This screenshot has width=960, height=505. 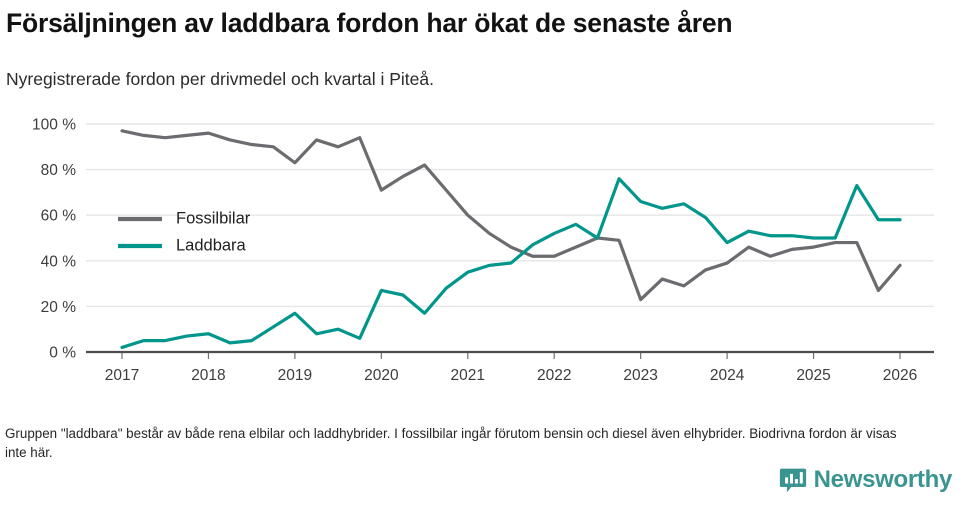 I want to click on newsworthy-bars-bubble-icon, so click(x=792, y=480).